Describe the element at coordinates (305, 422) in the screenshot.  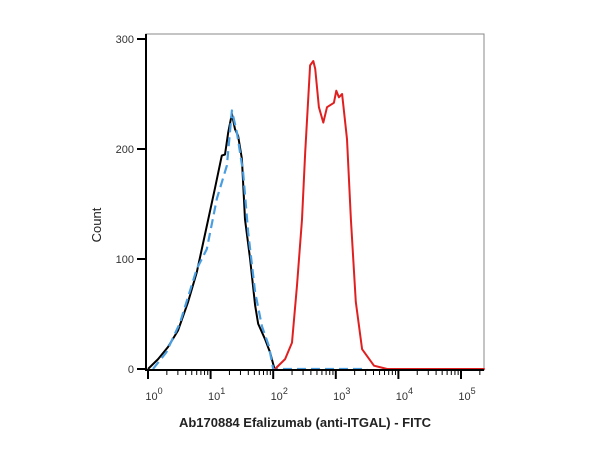
I see `x-axis-title: Ab170884 Efalizumab (anti-ITGAL) - FITC` at that location.